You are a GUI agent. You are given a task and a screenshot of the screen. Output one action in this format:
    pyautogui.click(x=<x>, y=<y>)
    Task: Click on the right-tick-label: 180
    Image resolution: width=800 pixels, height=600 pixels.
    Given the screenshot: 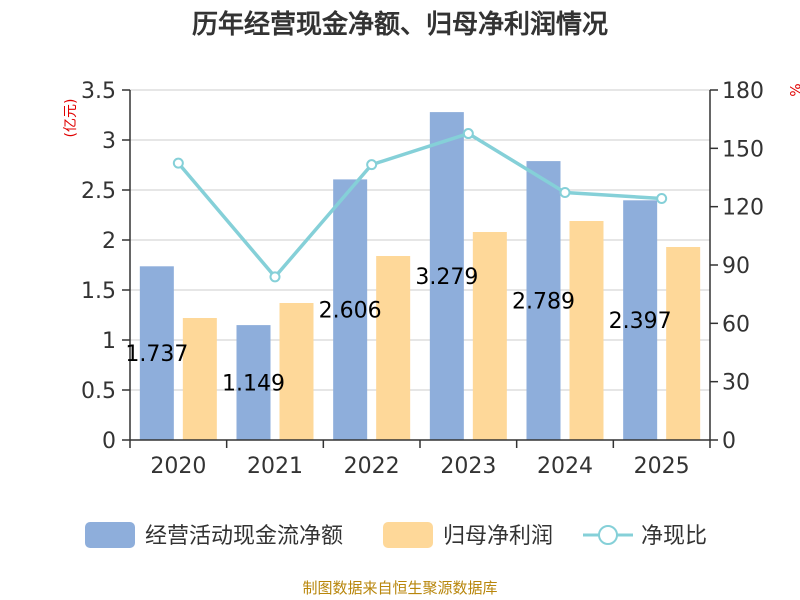 What is the action you would take?
    pyautogui.click(x=743, y=91)
    